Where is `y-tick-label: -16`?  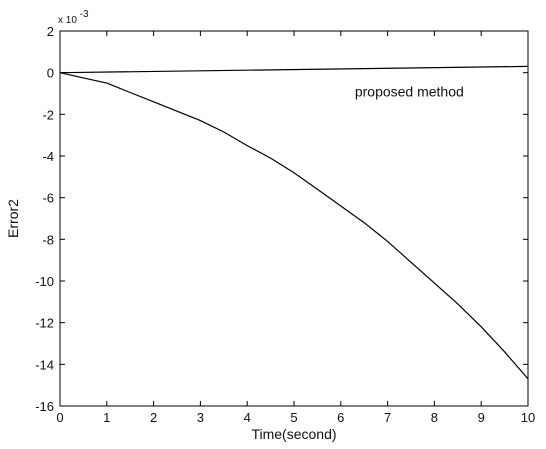 y-tick-label: -16 is located at coordinates (44, 406).